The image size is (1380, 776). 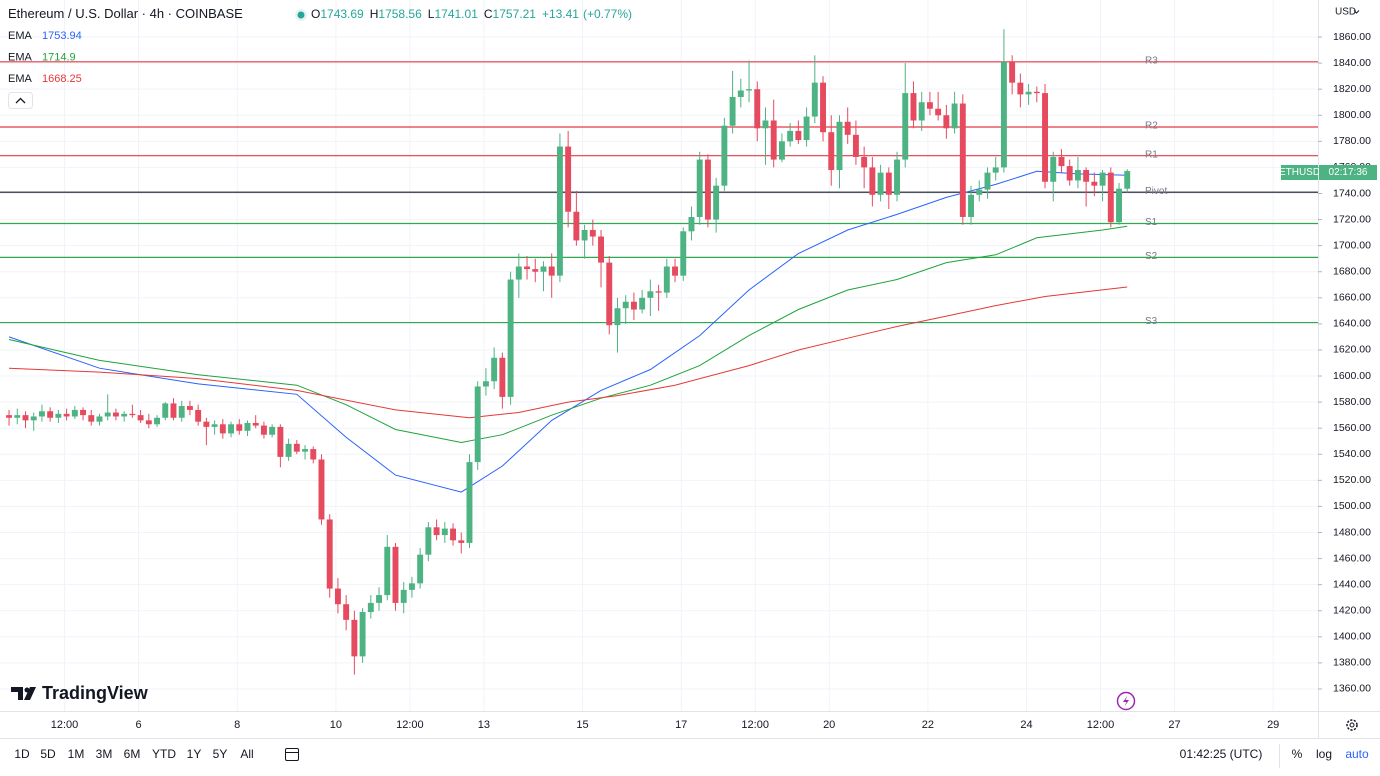 What do you see at coordinates (1352, 506) in the screenshot?
I see `y-tick-label: 1500.00` at bounding box center [1352, 506].